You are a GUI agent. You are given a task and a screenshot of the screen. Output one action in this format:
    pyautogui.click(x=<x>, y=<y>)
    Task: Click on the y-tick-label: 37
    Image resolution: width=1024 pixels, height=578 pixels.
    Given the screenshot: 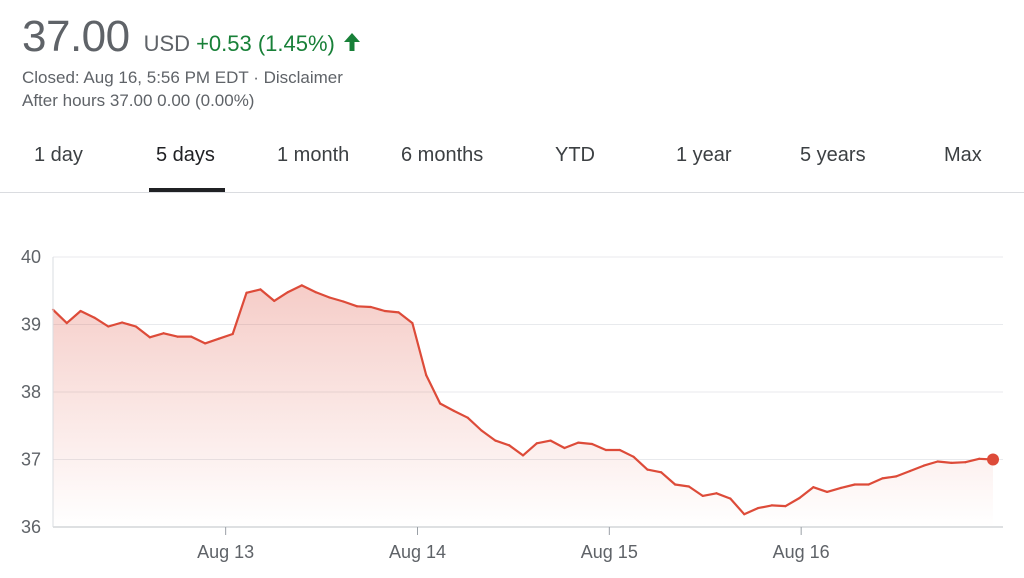 What is the action you would take?
    pyautogui.click(x=31, y=460)
    